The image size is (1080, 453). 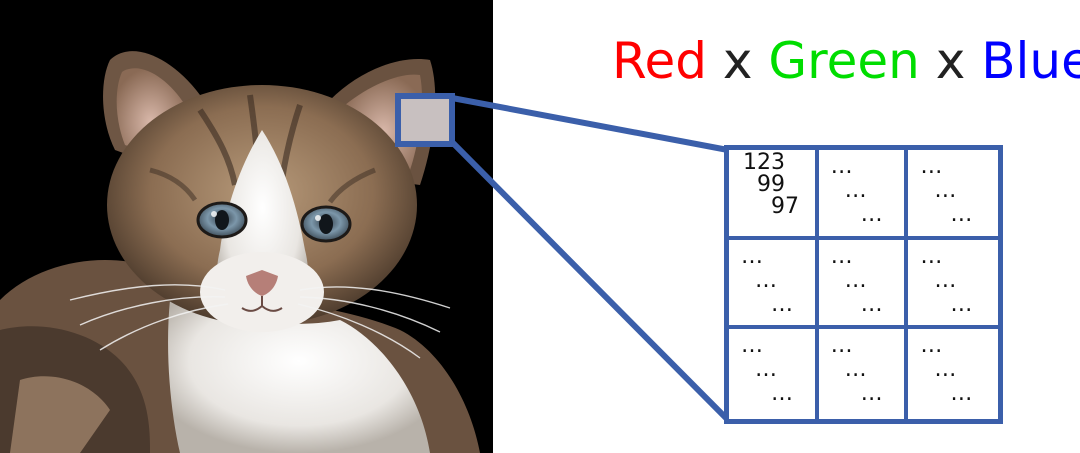 I want to click on title-green: Green, so click(x=844, y=61).